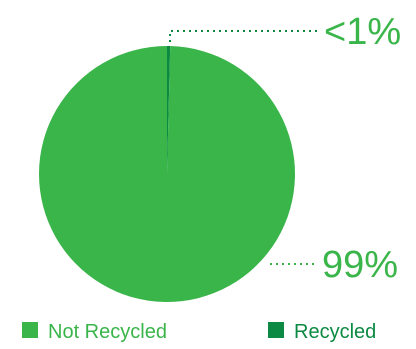 The image size is (416, 349). Describe the element at coordinates (243, 36) in the screenshot. I see `leader-line-recycled` at that location.